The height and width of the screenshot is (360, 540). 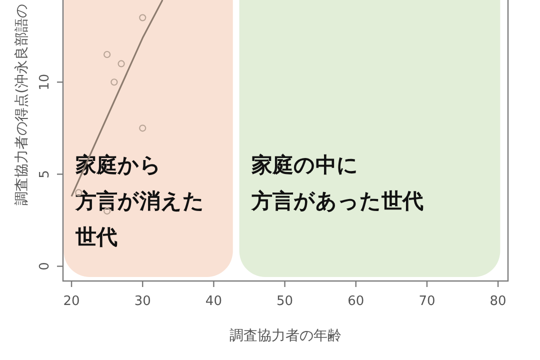 What do you see at coordinates (45, 82) in the screenshot?
I see `y-tick-label: 10` at bounding box center [45, 82].